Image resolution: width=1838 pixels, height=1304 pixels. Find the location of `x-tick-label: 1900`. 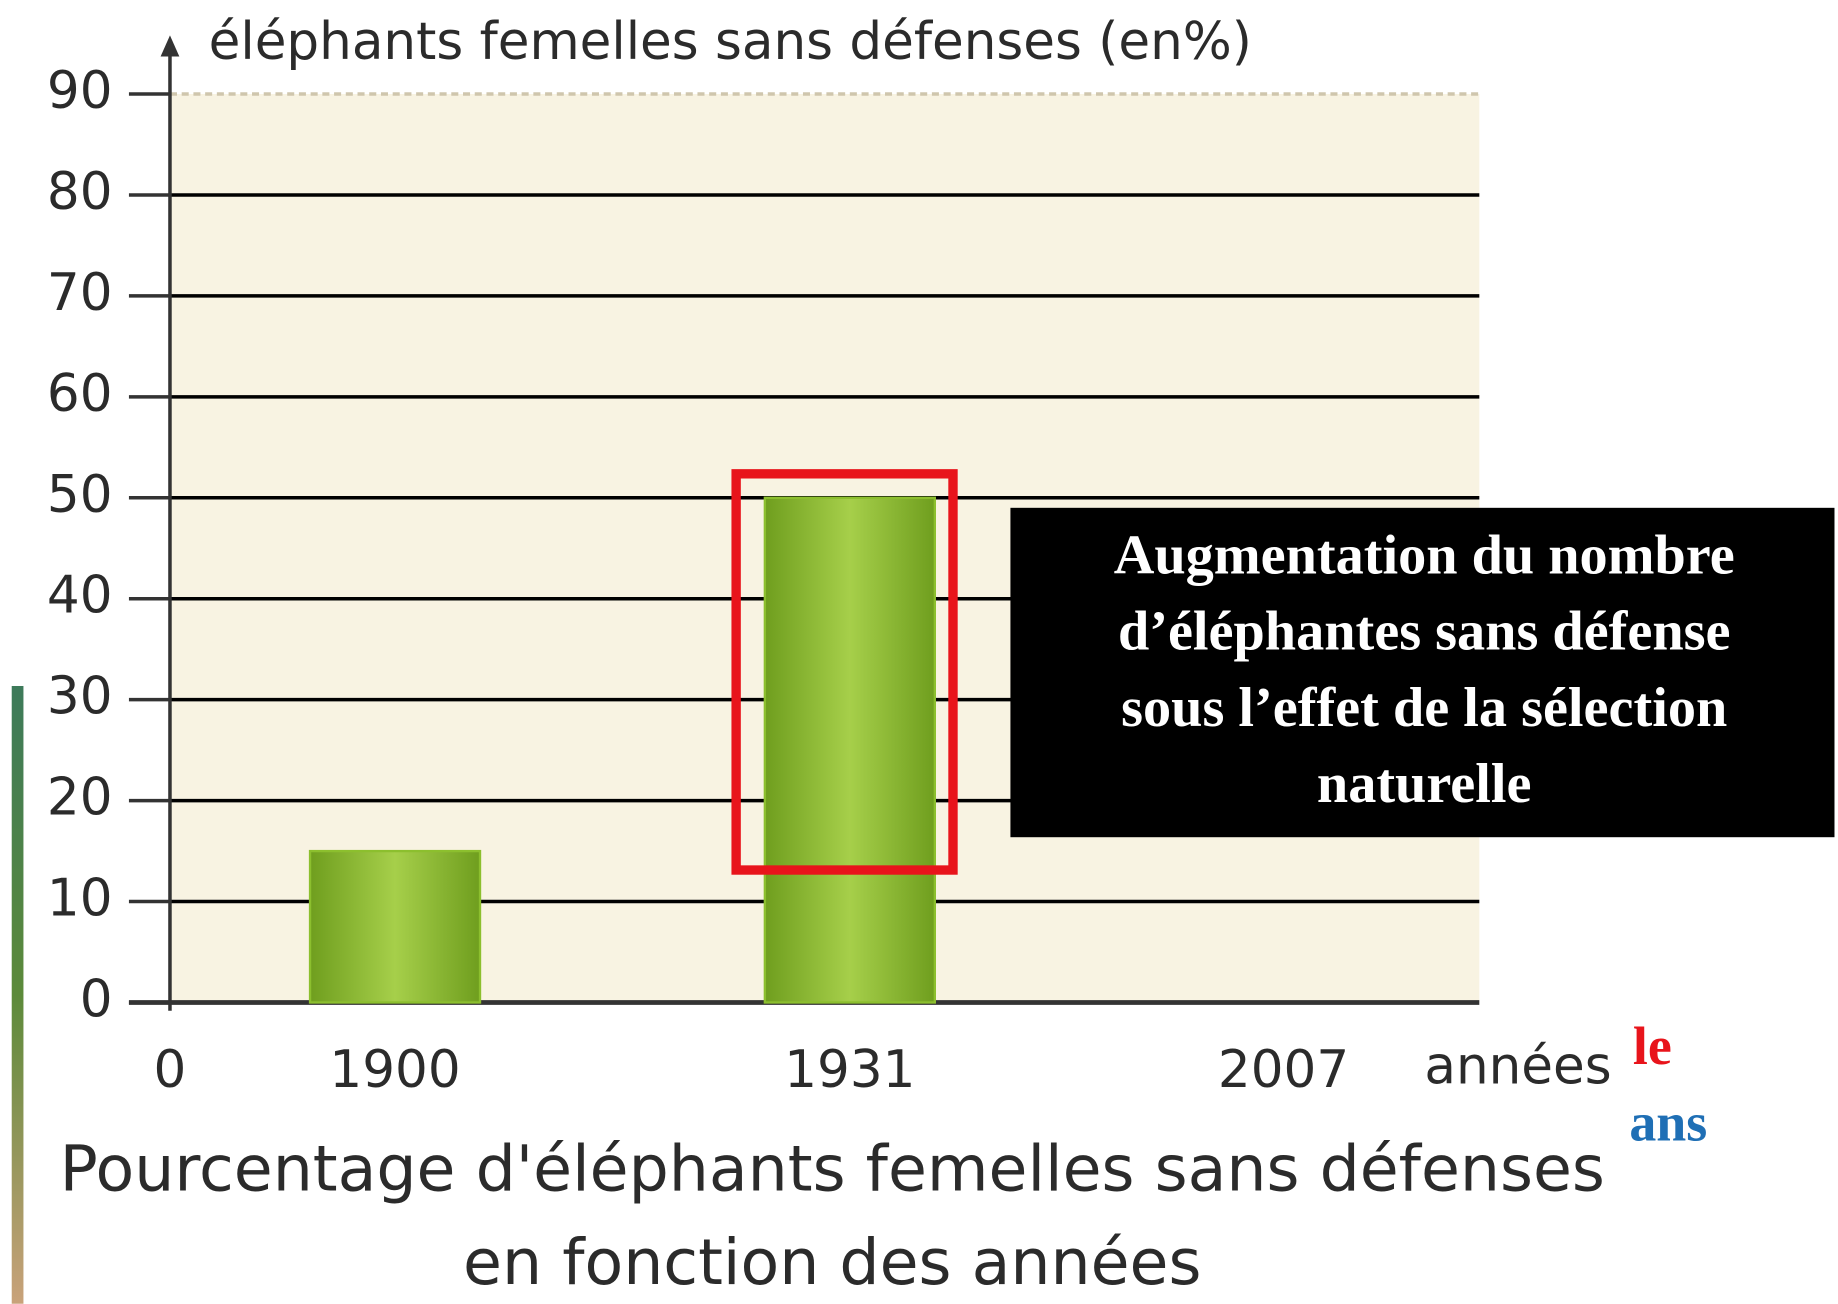

x-tick-label: 1900 is located at coordinates (394, 1070).